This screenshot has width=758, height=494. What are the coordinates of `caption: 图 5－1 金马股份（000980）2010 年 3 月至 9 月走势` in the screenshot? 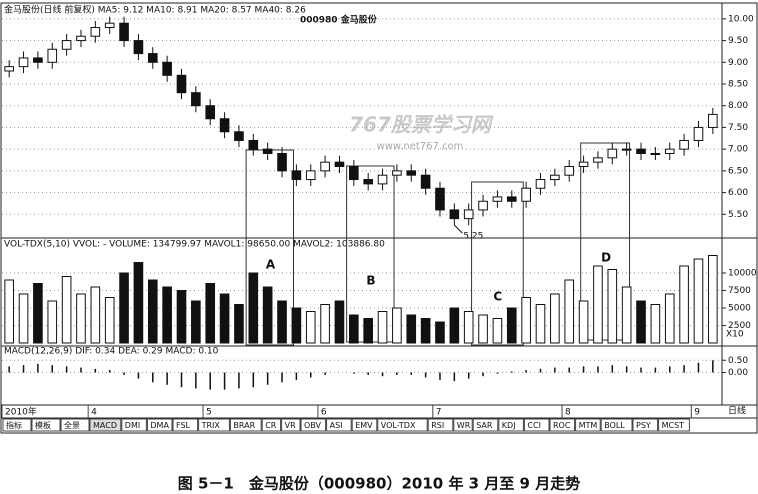 It's located at (379, 484).